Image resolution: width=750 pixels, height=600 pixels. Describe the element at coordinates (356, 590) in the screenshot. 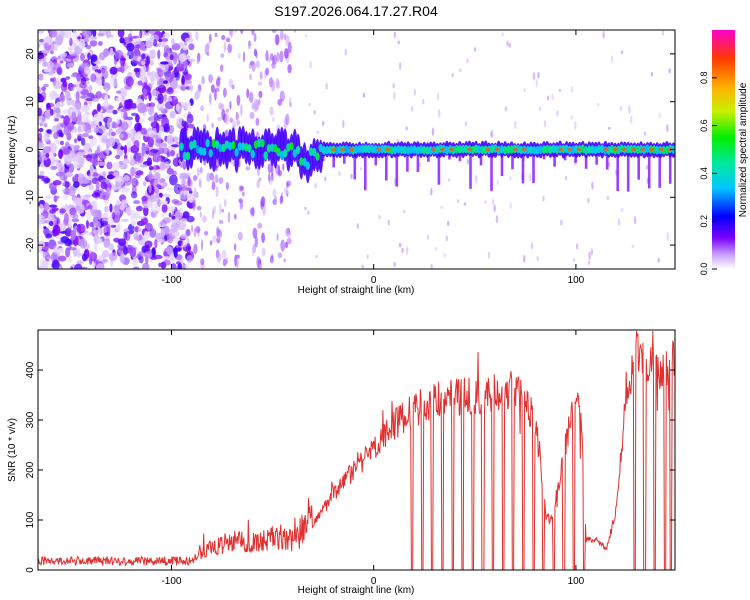

I see `snr-x-label: Height of straight line (km)` at that location.